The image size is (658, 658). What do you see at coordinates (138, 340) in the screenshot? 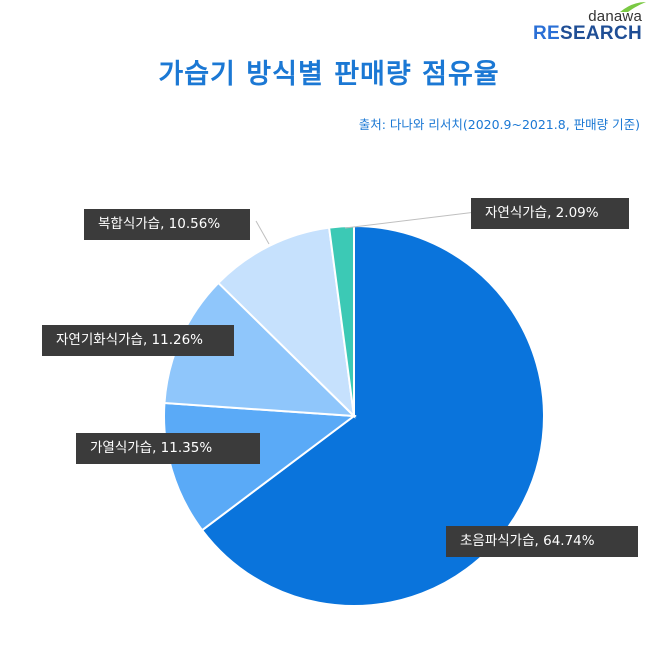
I see `slice-label-3: 자연기화식가습, 11.26%` at bounding box center [138, 340].